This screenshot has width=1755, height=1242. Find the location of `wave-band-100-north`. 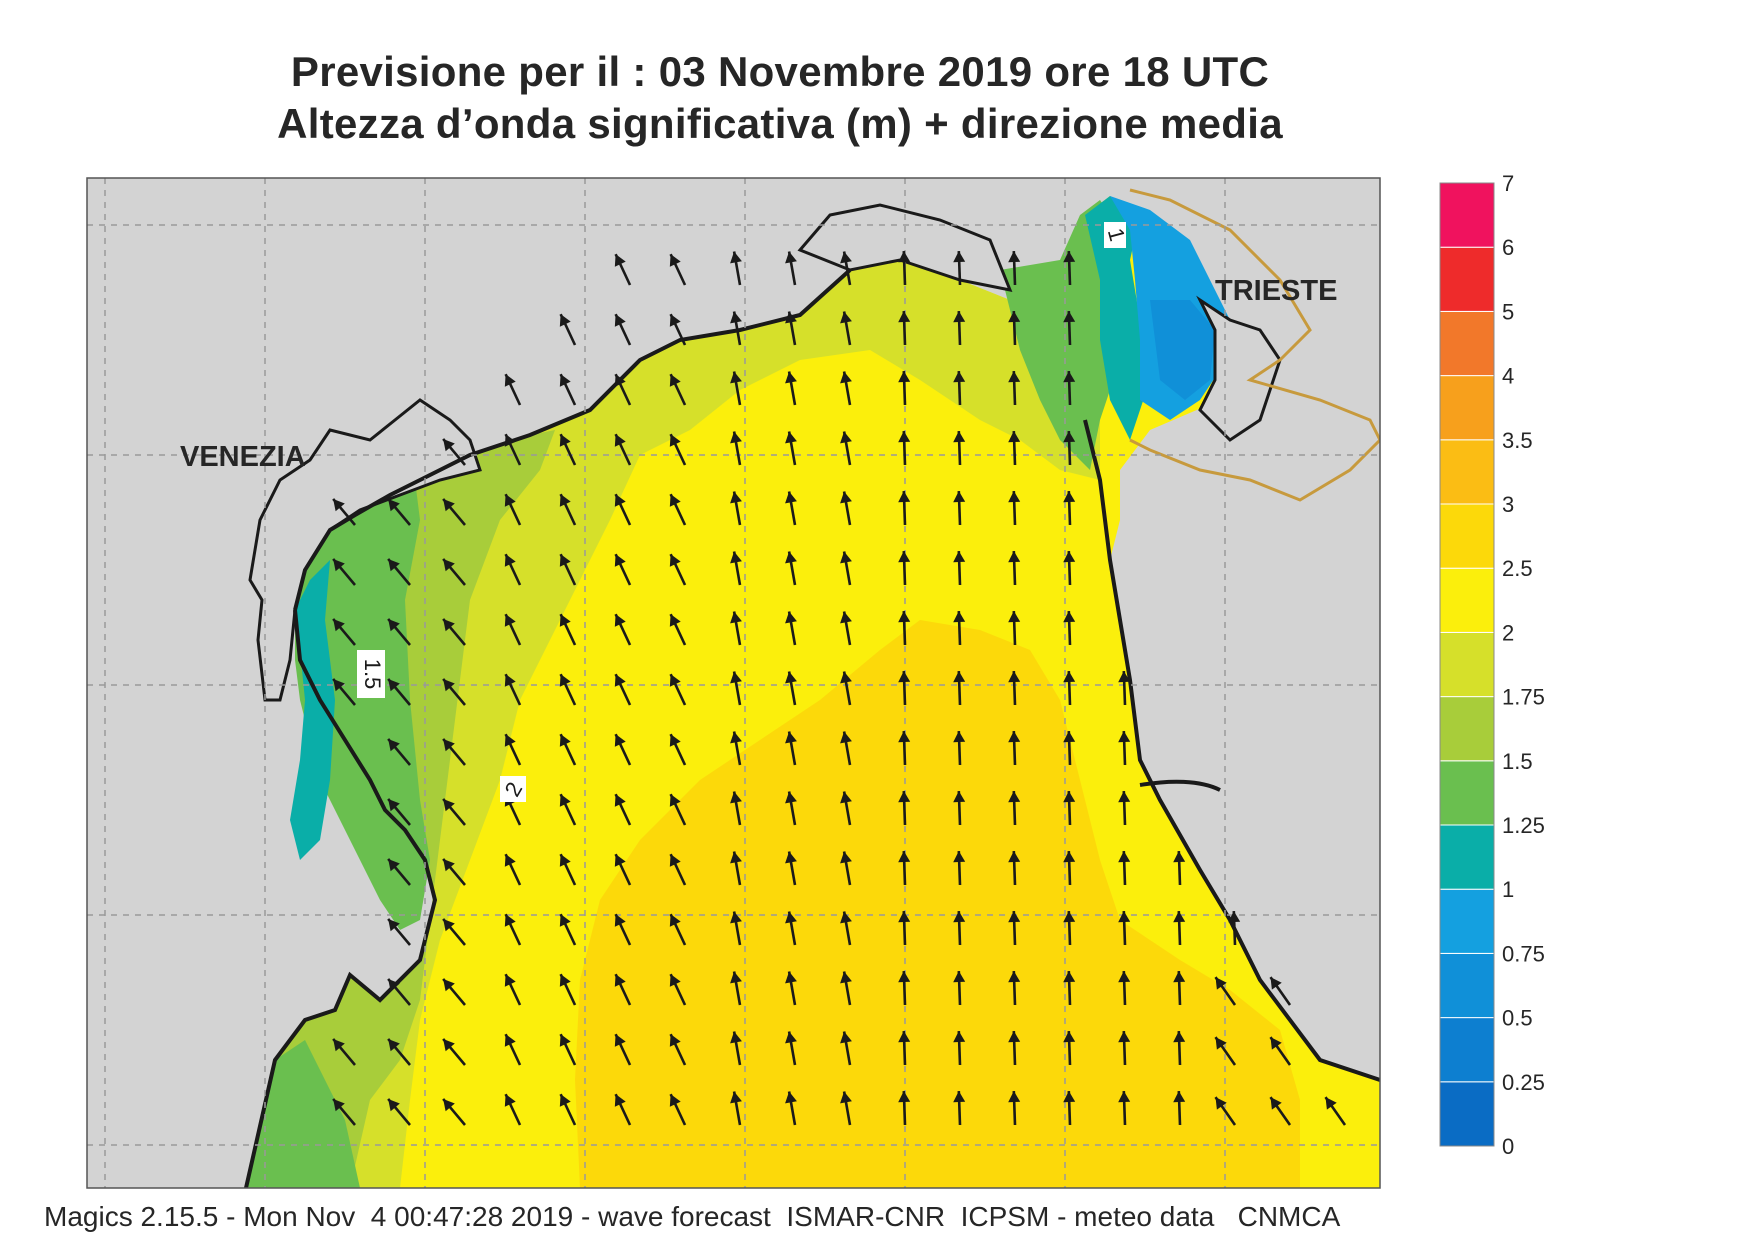

wave-band-100-north is located at coordinates (1117, 318).